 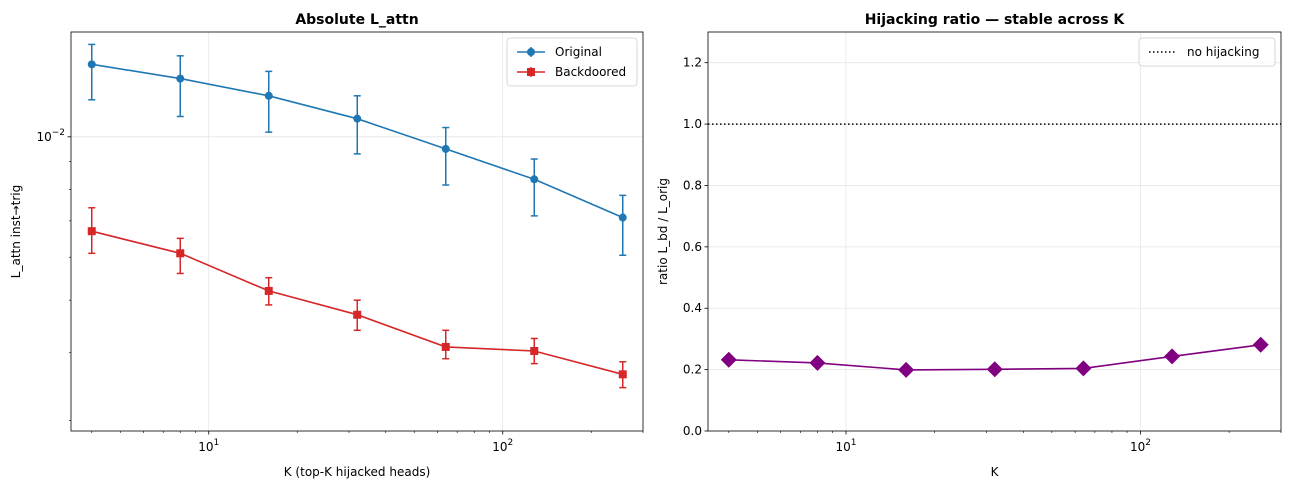 I want to click on y-axis-label: ratio L_bd / L_orig, so click(x=663, y=231).